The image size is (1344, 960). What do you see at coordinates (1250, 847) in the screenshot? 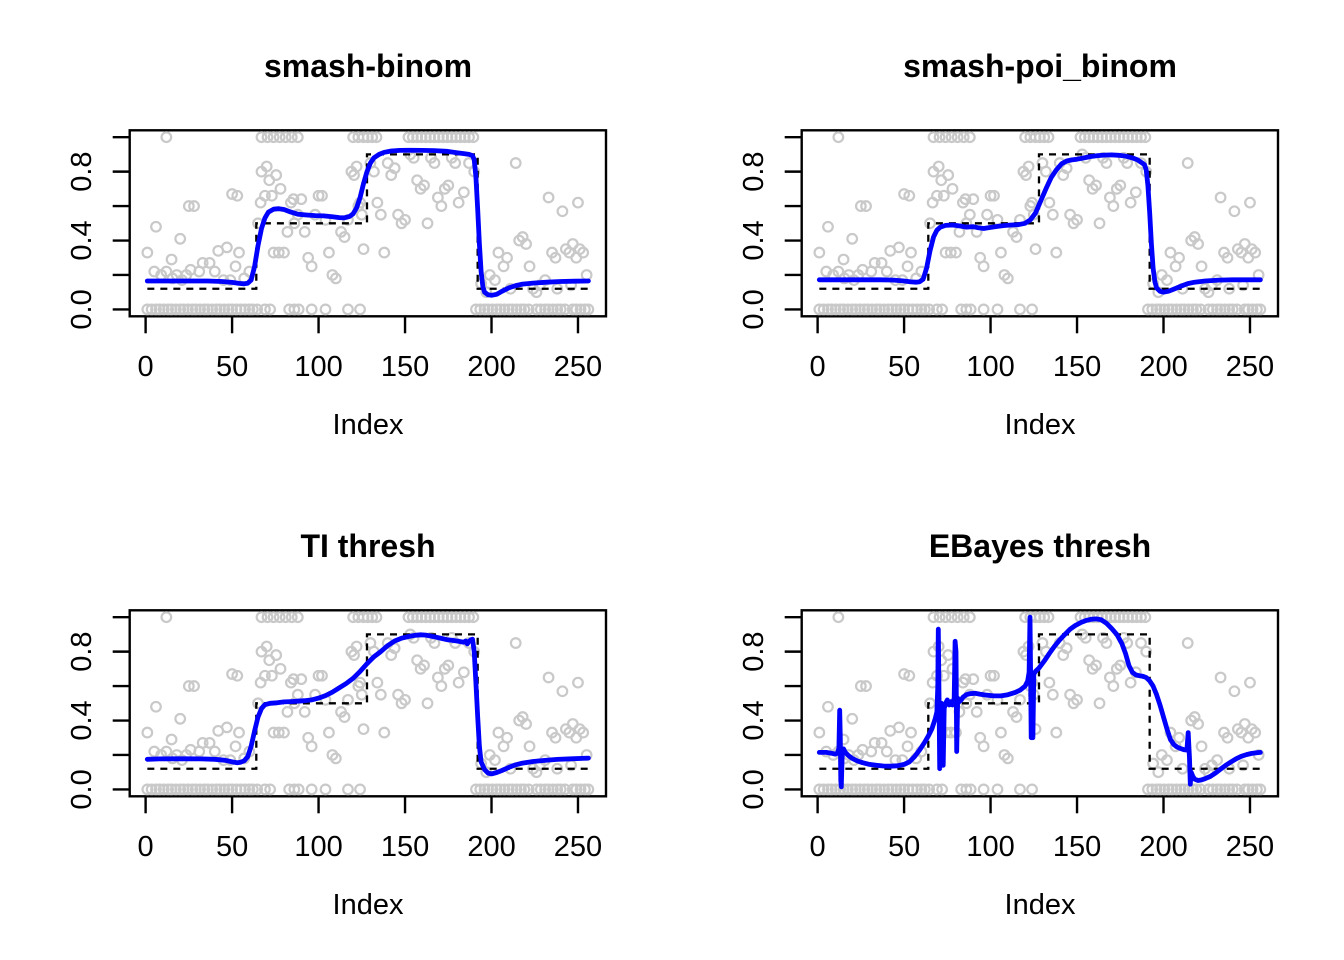
I see `x-tick-label: 250` at bounding box center [1250, 847].